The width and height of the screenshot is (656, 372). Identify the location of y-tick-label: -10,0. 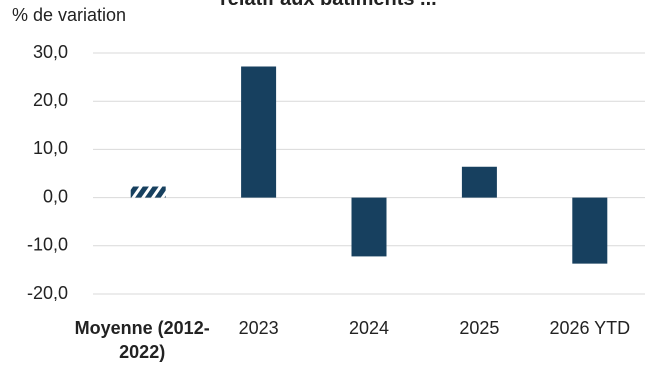
(47, 245).